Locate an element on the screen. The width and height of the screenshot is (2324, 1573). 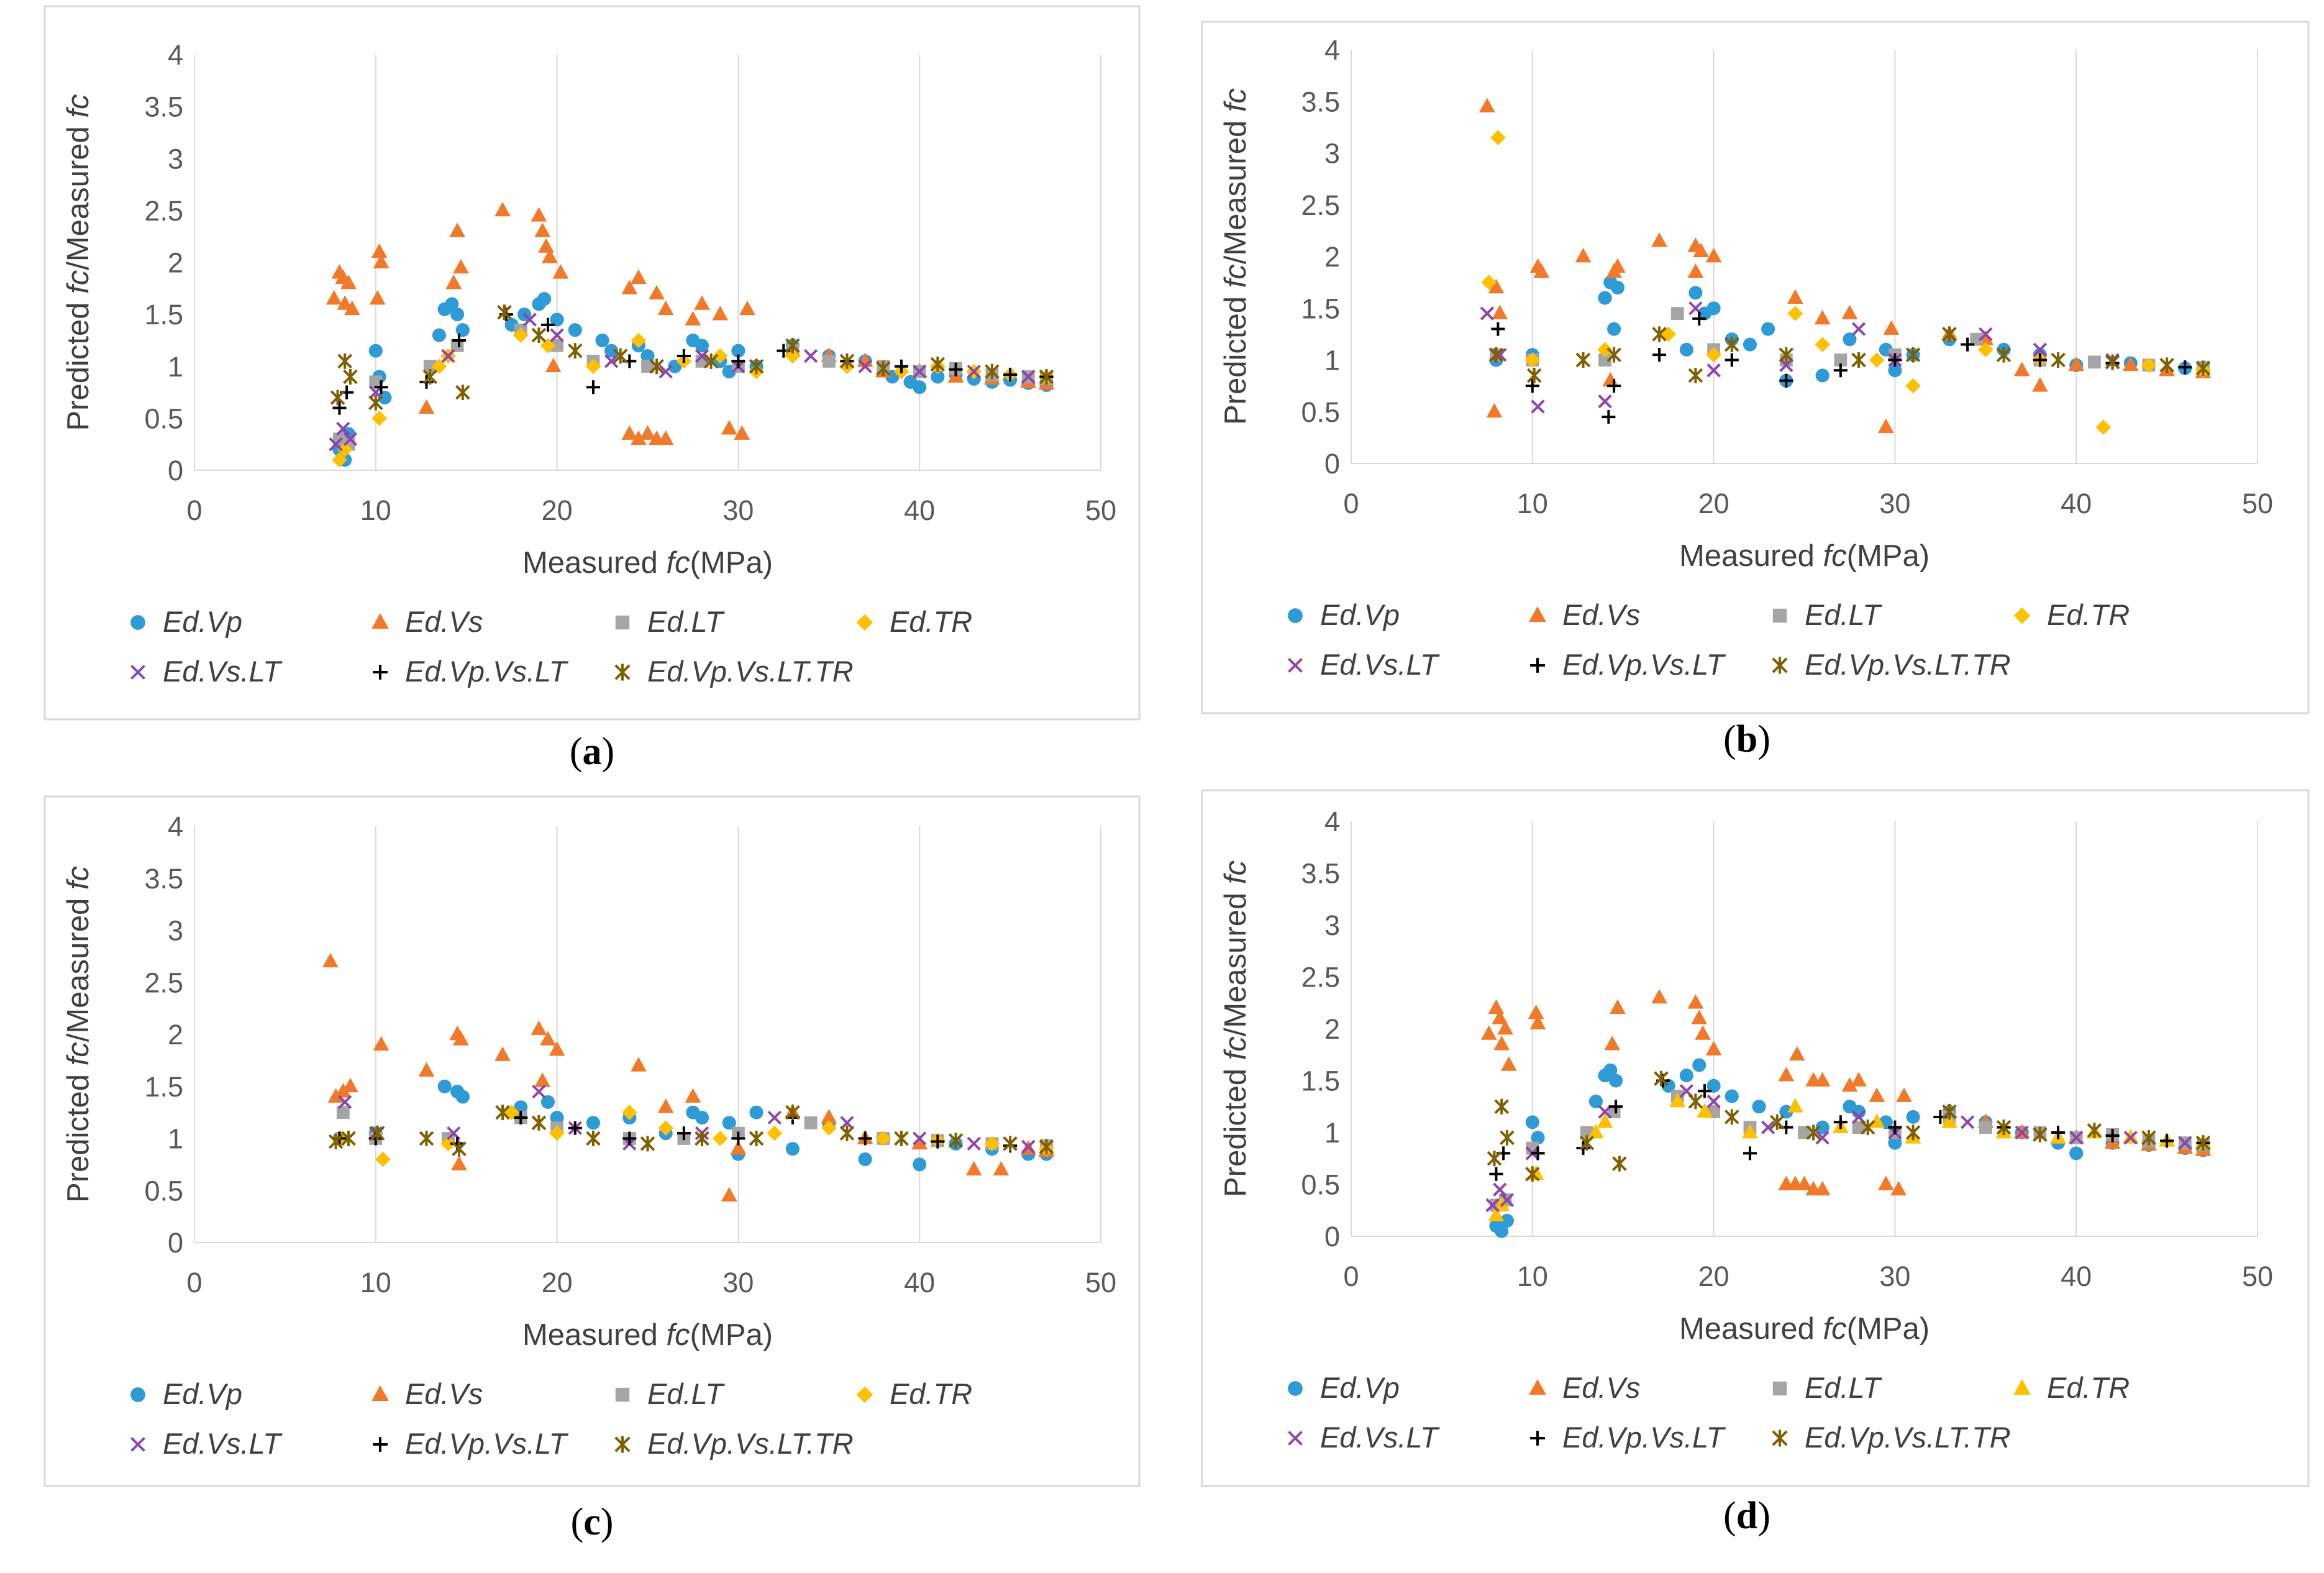
series-ed-vs is located at coordinates (688, 1076).